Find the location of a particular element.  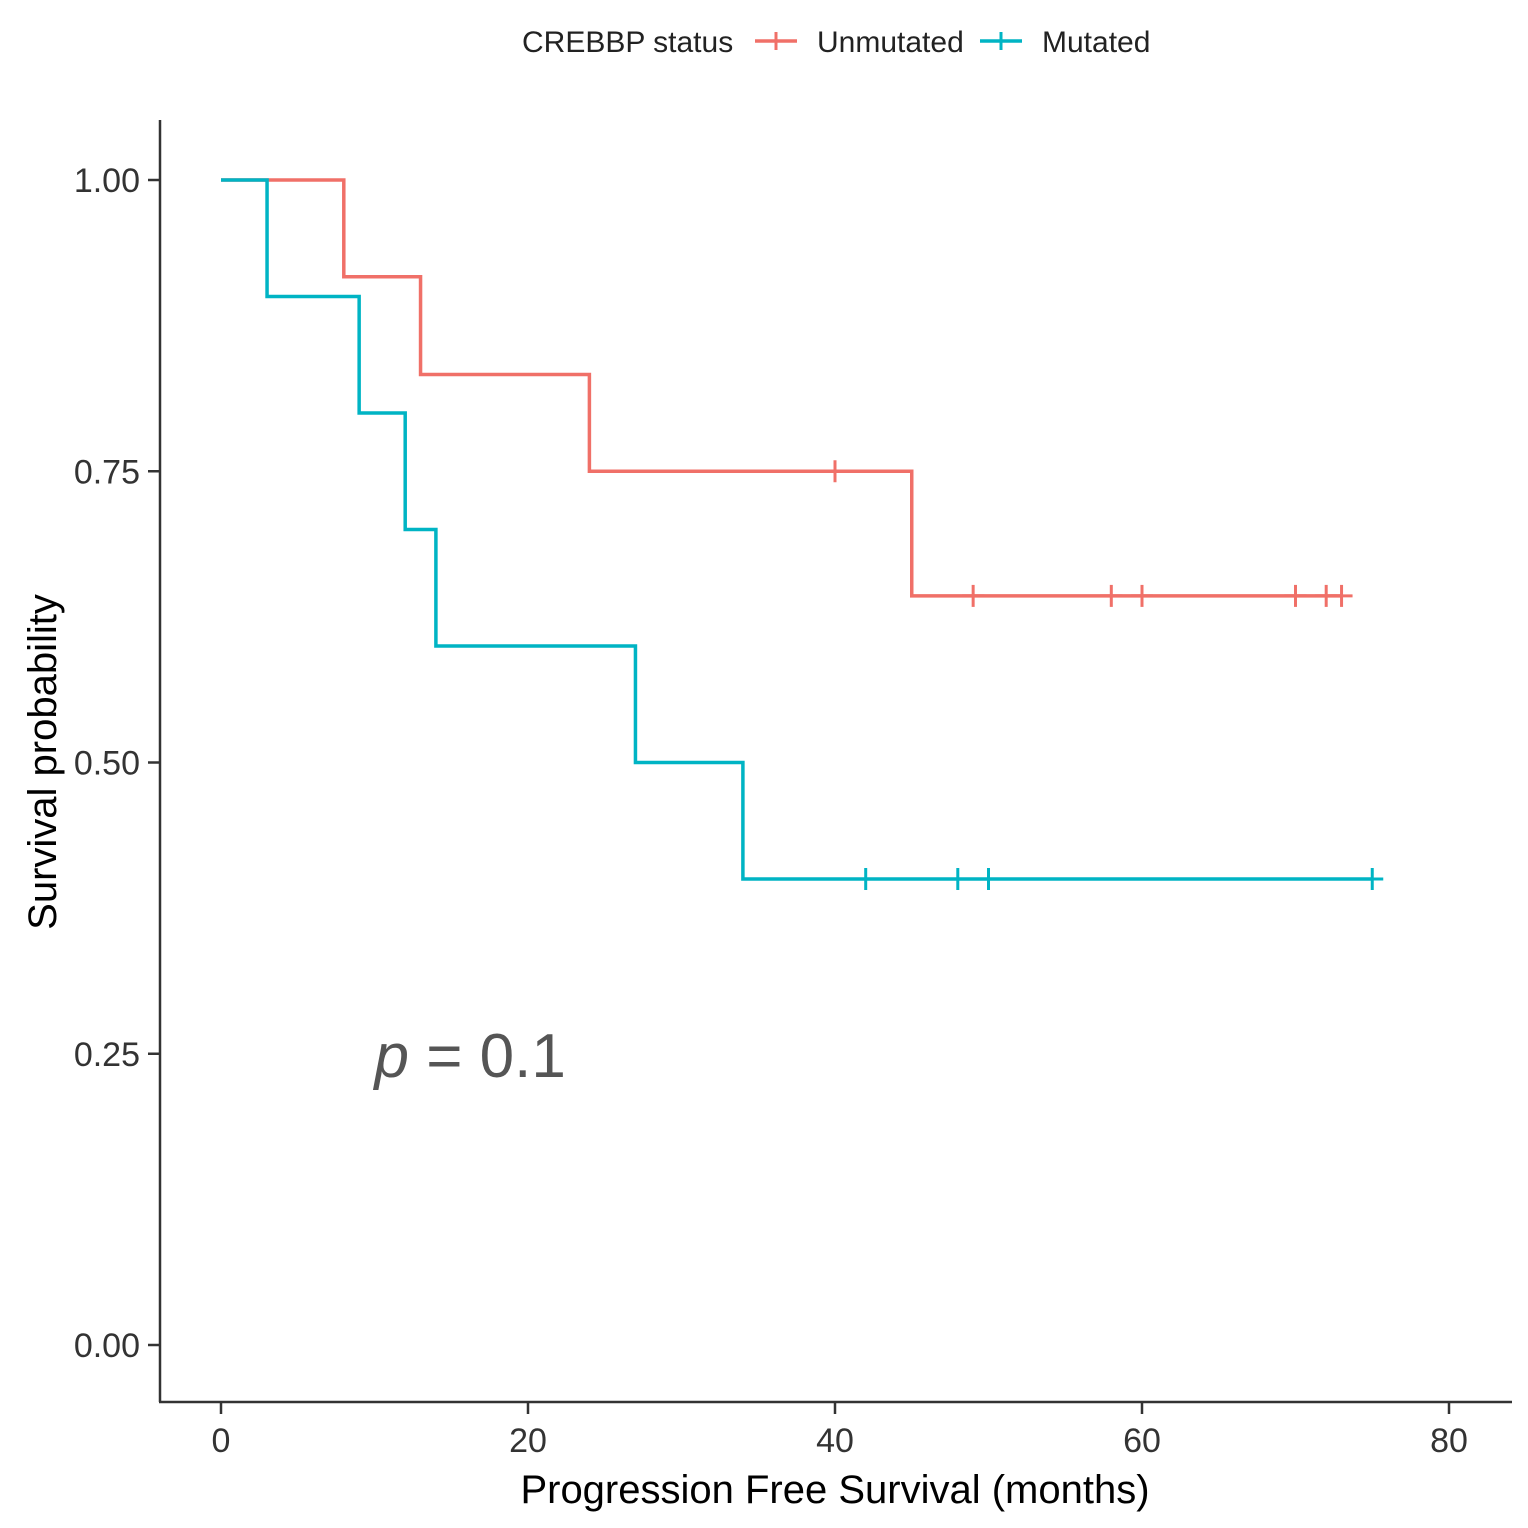

y-axis-ticks: 0.00 0.25 0.50 0.75 1.00 is located at coordinates (117, 763).